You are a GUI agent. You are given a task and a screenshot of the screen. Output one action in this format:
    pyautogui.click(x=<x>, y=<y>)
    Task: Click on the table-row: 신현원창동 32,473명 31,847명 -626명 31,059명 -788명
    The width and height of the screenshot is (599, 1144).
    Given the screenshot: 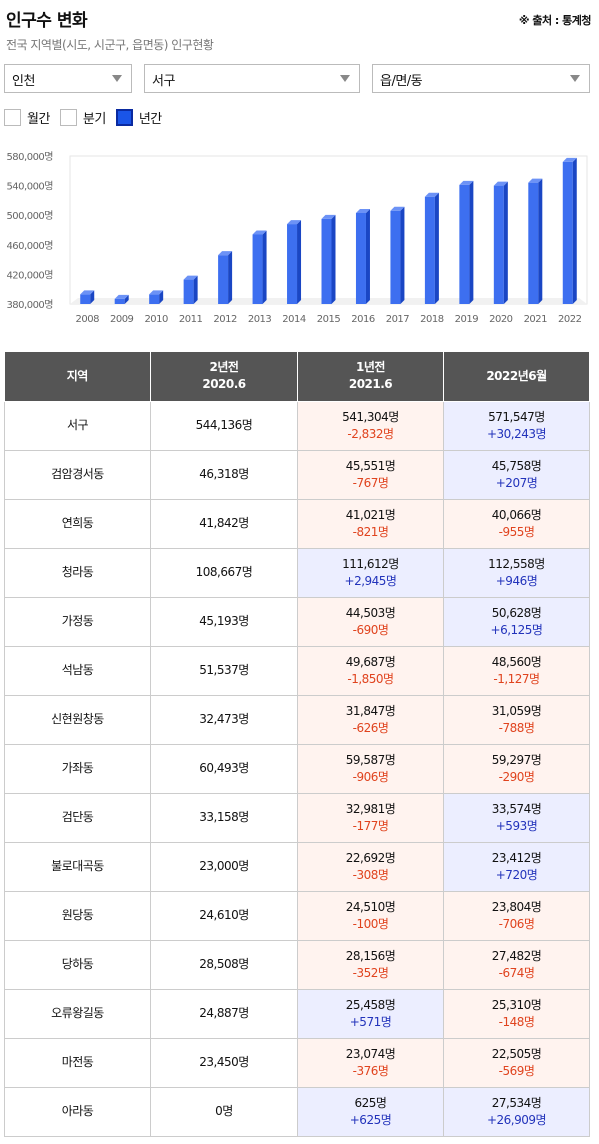 What is the action you would take?
    pyautogui.click(x=297, y=719)
    